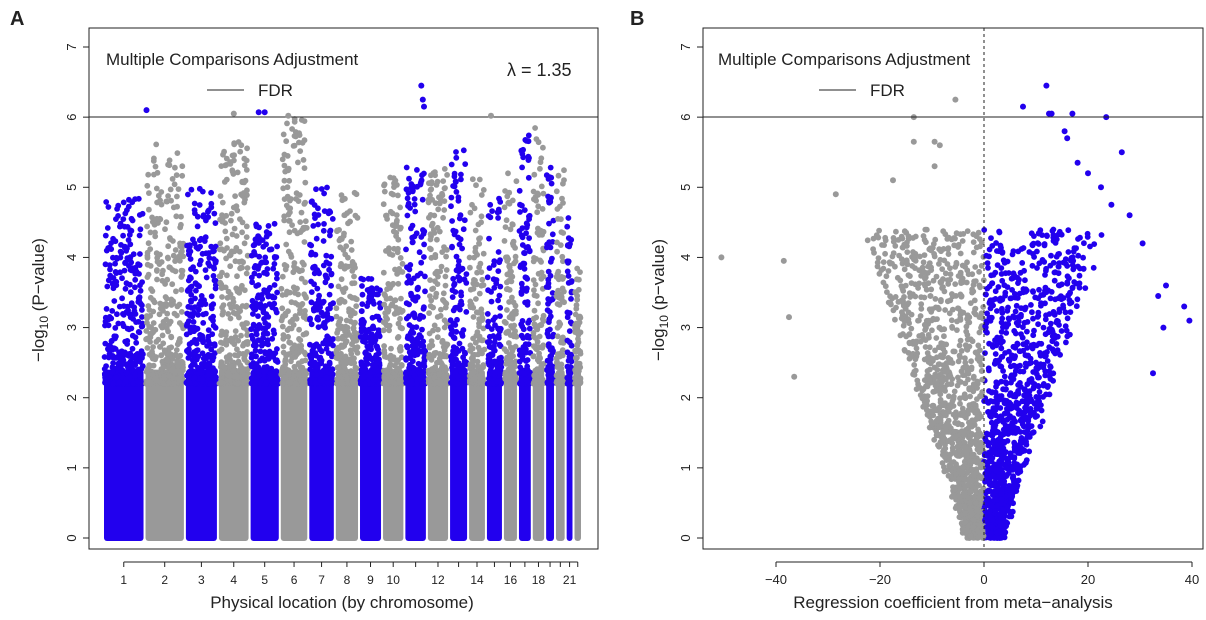 This screenshot has height=620, width=1206. Describe the element at coordinates (560, 354) in the screenshot. I see `chromosome-20-points` at that location.